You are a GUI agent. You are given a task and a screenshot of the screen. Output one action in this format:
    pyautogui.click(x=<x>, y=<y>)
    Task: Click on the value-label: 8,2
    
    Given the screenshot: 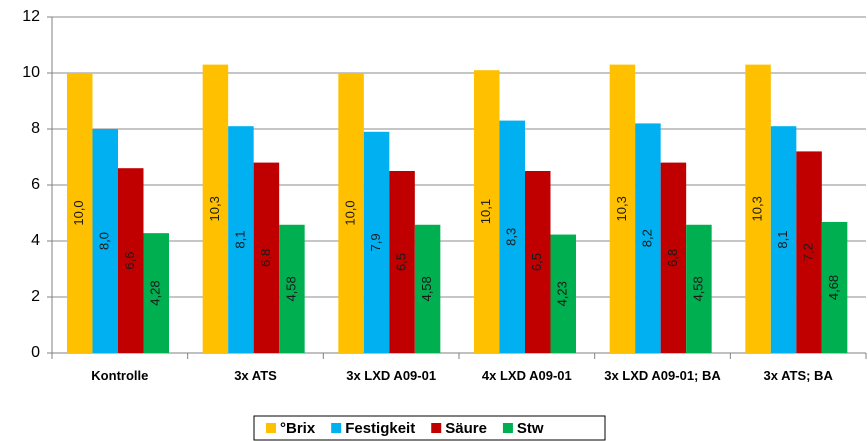 What is the action you would take?
    pyautogui.click(x=646, y=238)
    